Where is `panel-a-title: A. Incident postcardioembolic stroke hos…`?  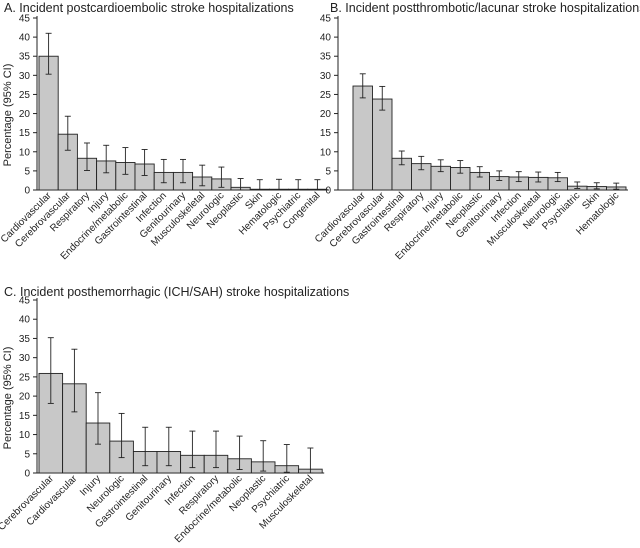 panel-a-title: A. Incident postcardioembolic stroke hos… is located at coordinates (149, 8).